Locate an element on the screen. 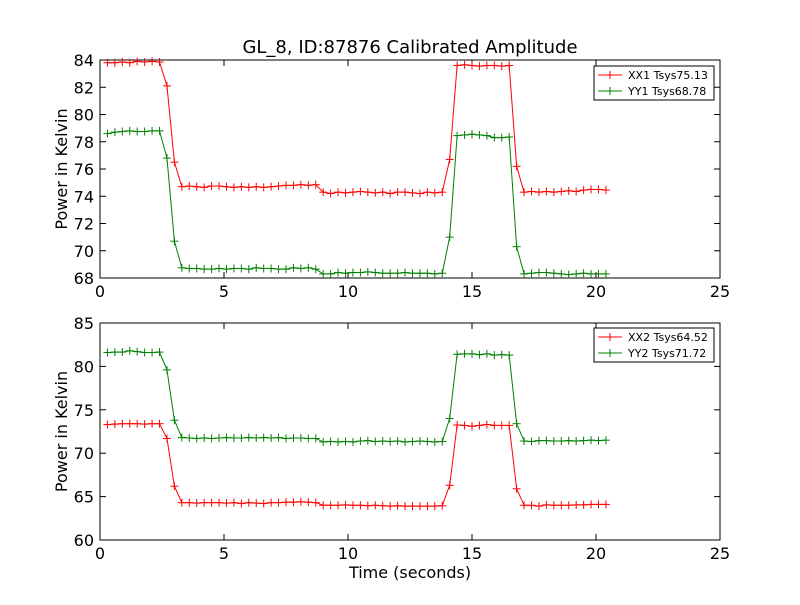 The height and width of the screenshot is (605, 800). y-tick-label: 72 is located at coordinates (84, 224).